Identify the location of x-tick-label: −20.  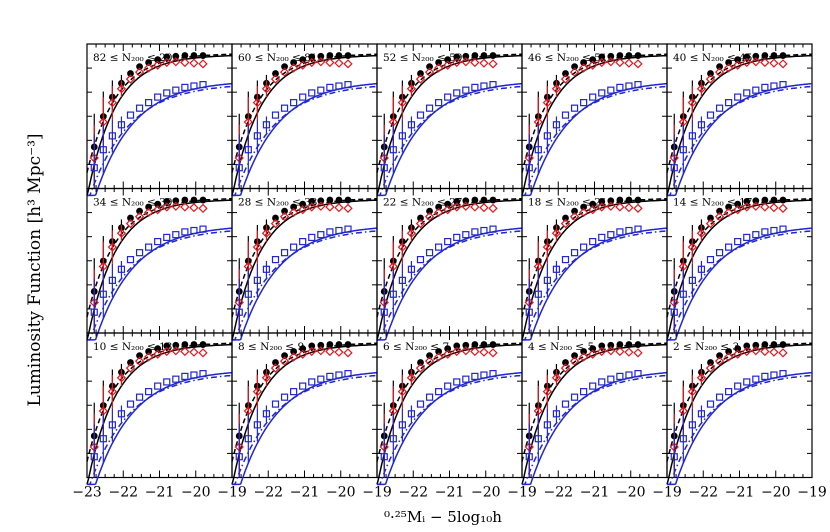
(196, 493).